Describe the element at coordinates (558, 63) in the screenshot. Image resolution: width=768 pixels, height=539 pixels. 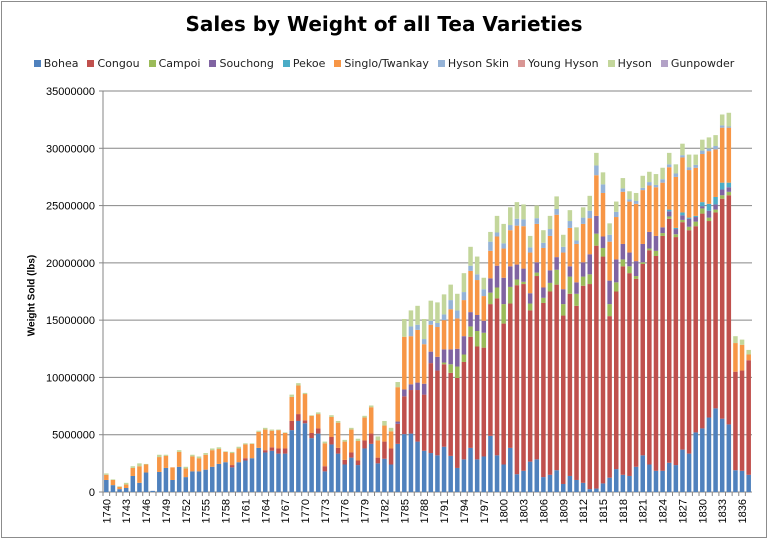
I see `legend-item: Young Hyson` at that location.